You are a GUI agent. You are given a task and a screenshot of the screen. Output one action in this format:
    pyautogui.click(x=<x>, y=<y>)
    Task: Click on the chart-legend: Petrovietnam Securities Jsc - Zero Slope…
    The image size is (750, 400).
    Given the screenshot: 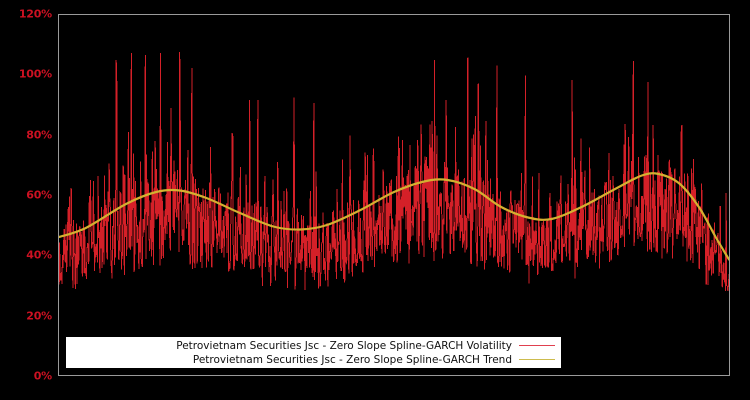 What is the action you would take?
    pyautogui.click(x=313, y=352)
    